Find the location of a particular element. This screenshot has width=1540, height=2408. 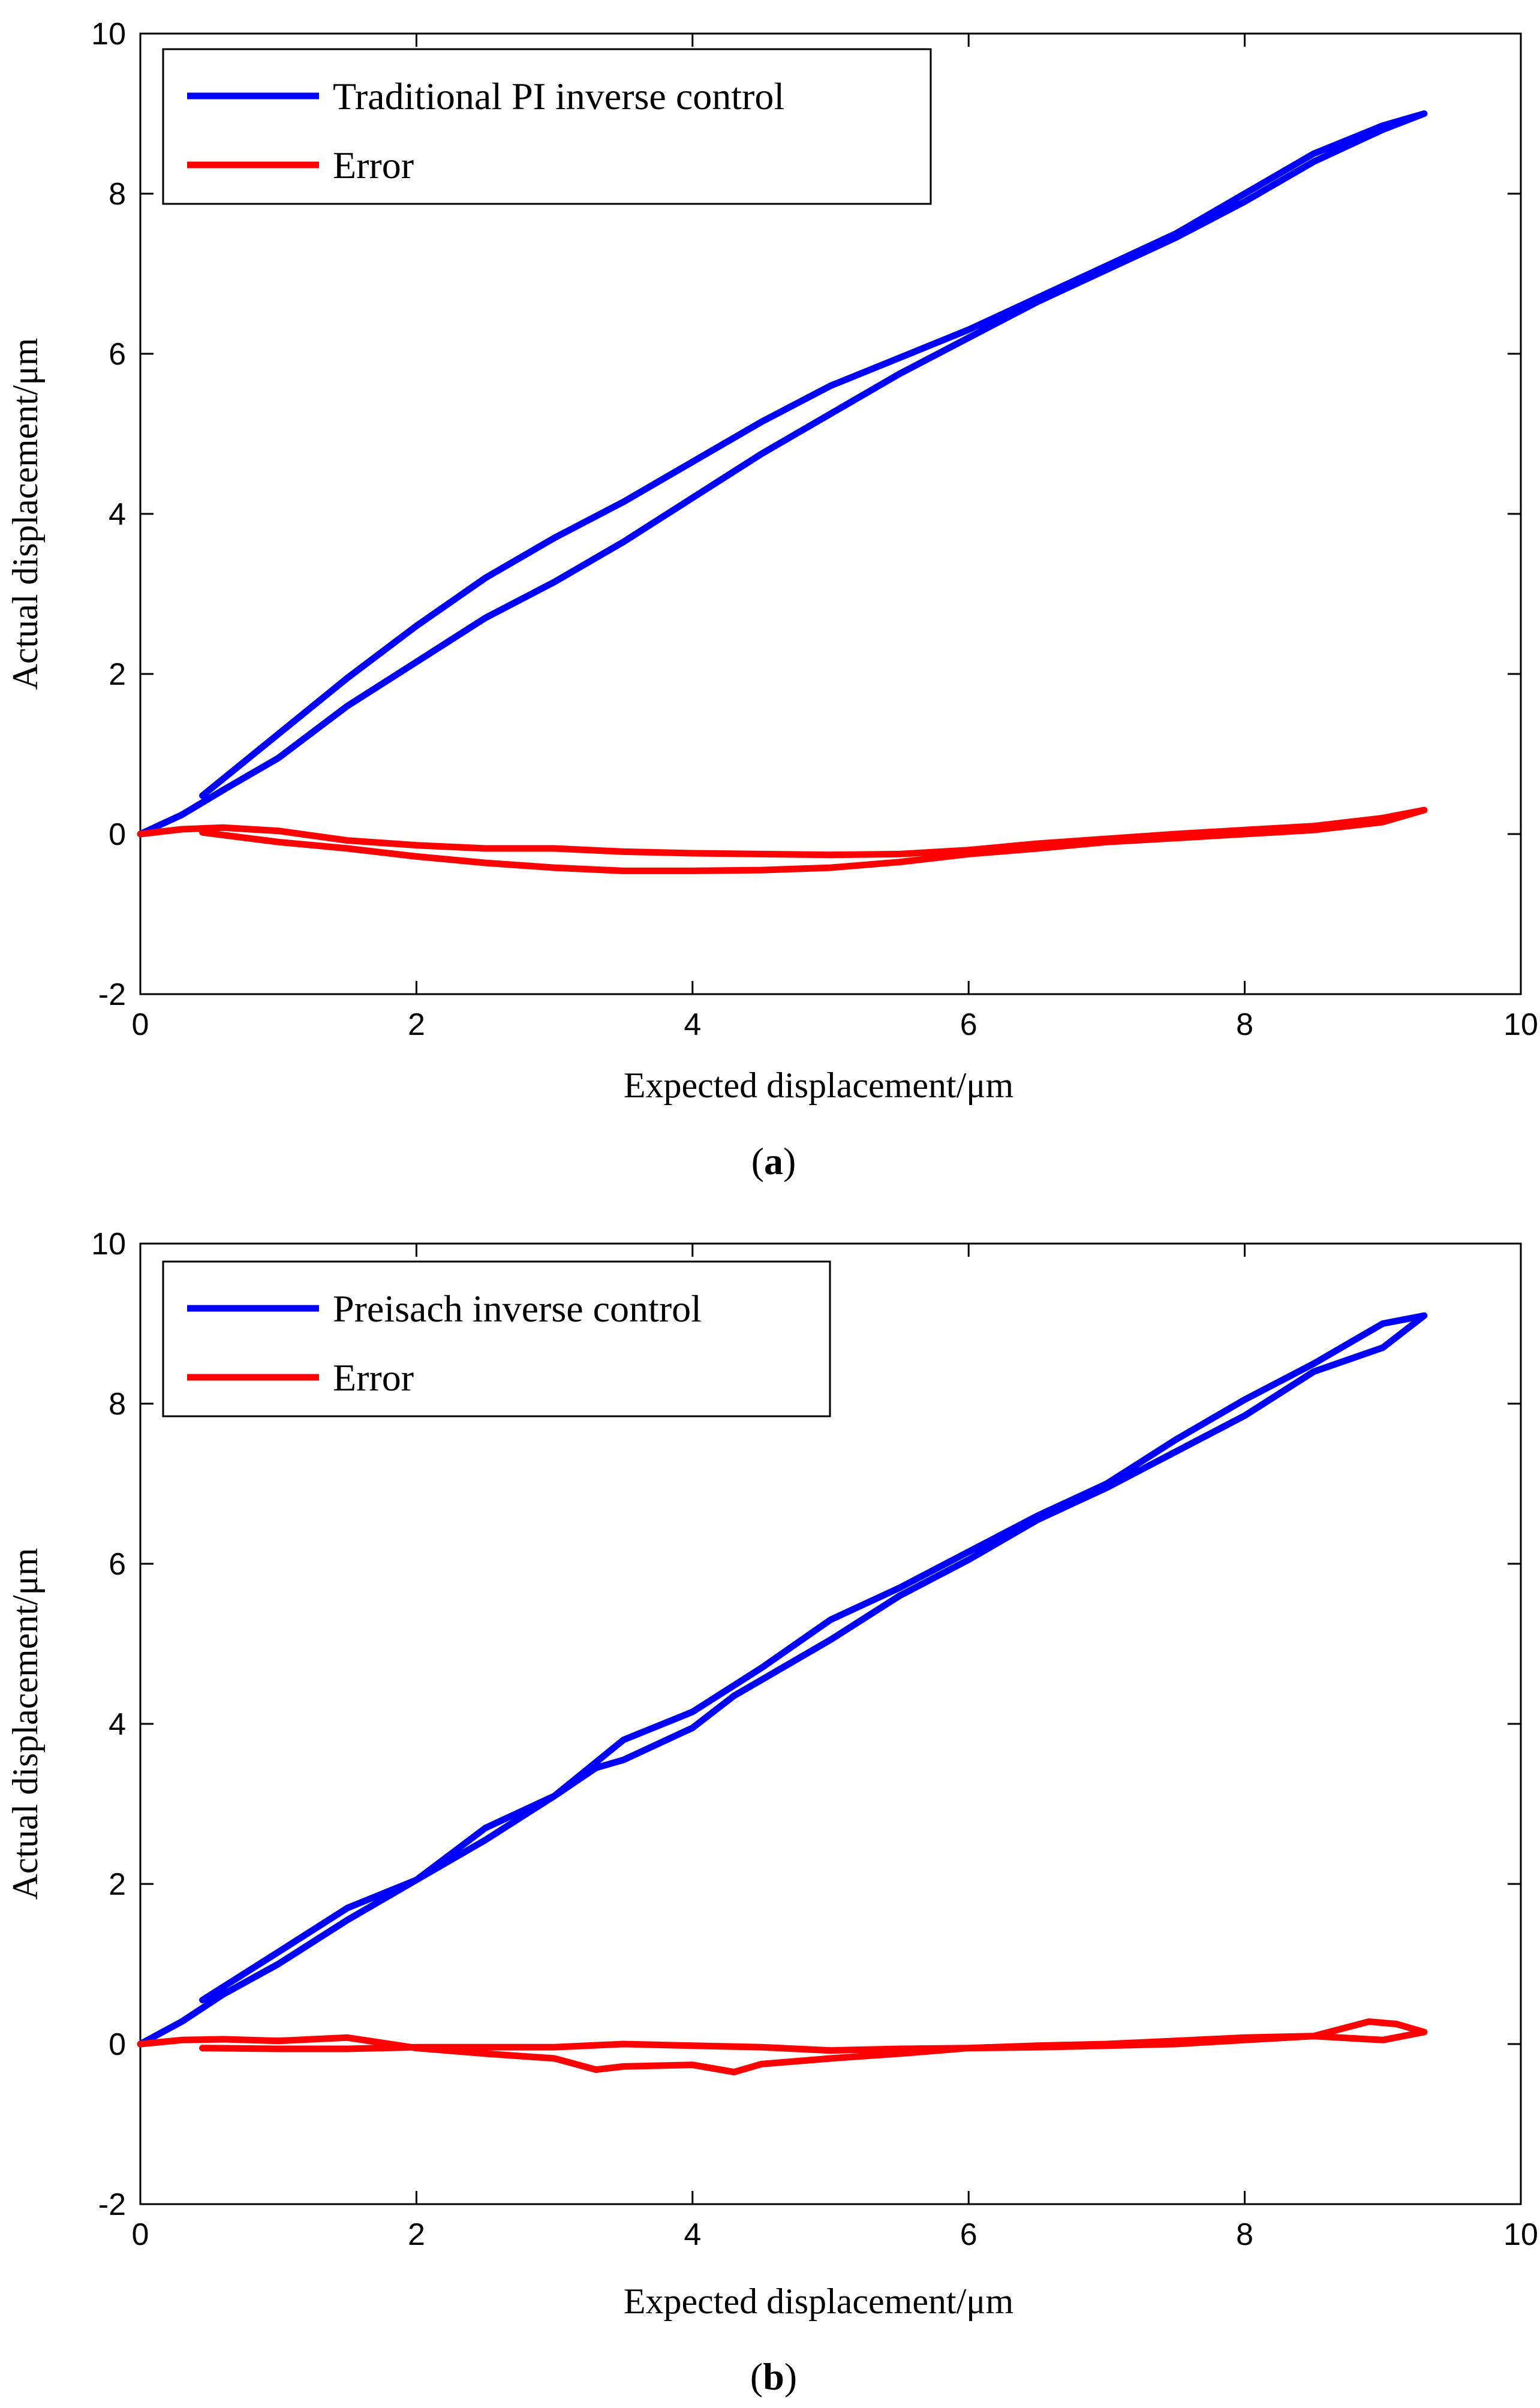

legend-label-preisach: Preisach inverse control is located at coordinates (517, 1309).